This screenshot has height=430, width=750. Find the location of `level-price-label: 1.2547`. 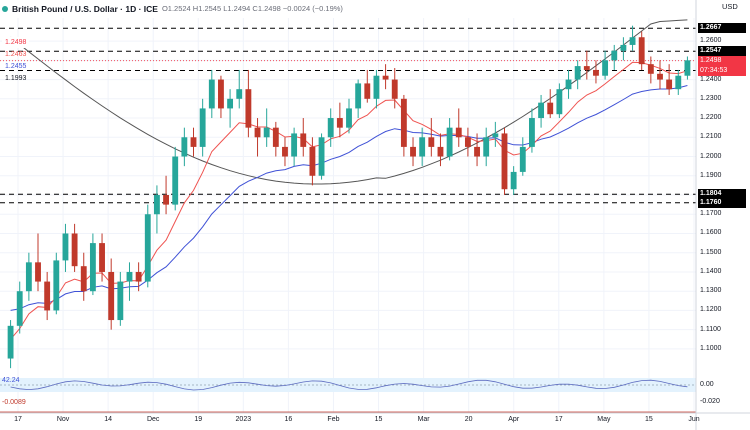

level-price-label: 1.2547 is located at coordinates (722, 51).